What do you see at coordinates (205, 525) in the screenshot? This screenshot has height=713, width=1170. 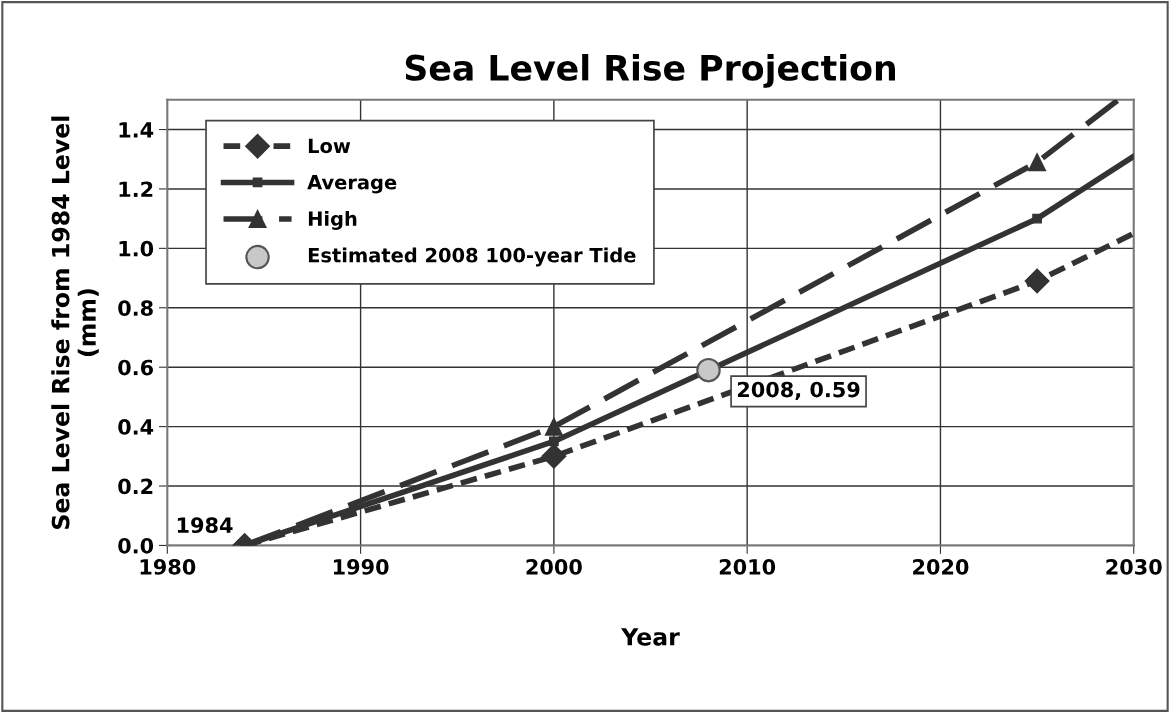 I see `annotation: 1984` at bounding box center [205, 525].